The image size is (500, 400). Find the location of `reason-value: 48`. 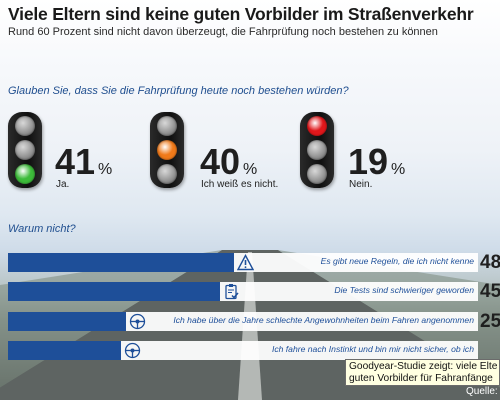

reason-value: 48 is located at coordinates (490, 262).